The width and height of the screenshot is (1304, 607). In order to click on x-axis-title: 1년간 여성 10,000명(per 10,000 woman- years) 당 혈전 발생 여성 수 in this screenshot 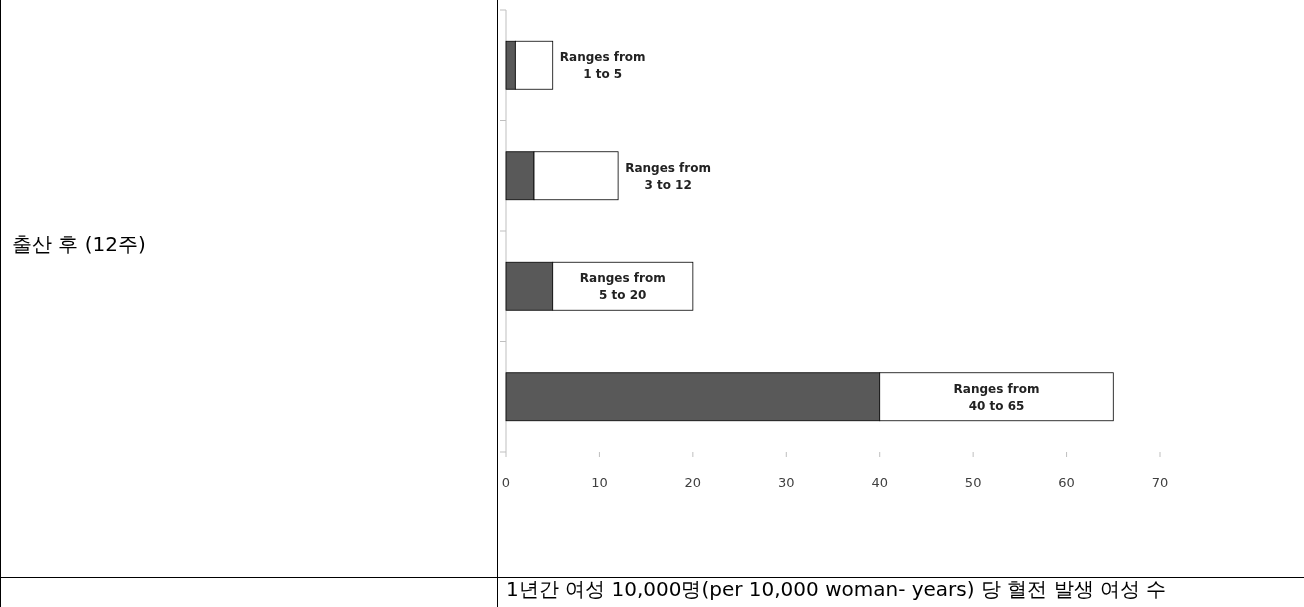, I will do `click(837, 589)`.